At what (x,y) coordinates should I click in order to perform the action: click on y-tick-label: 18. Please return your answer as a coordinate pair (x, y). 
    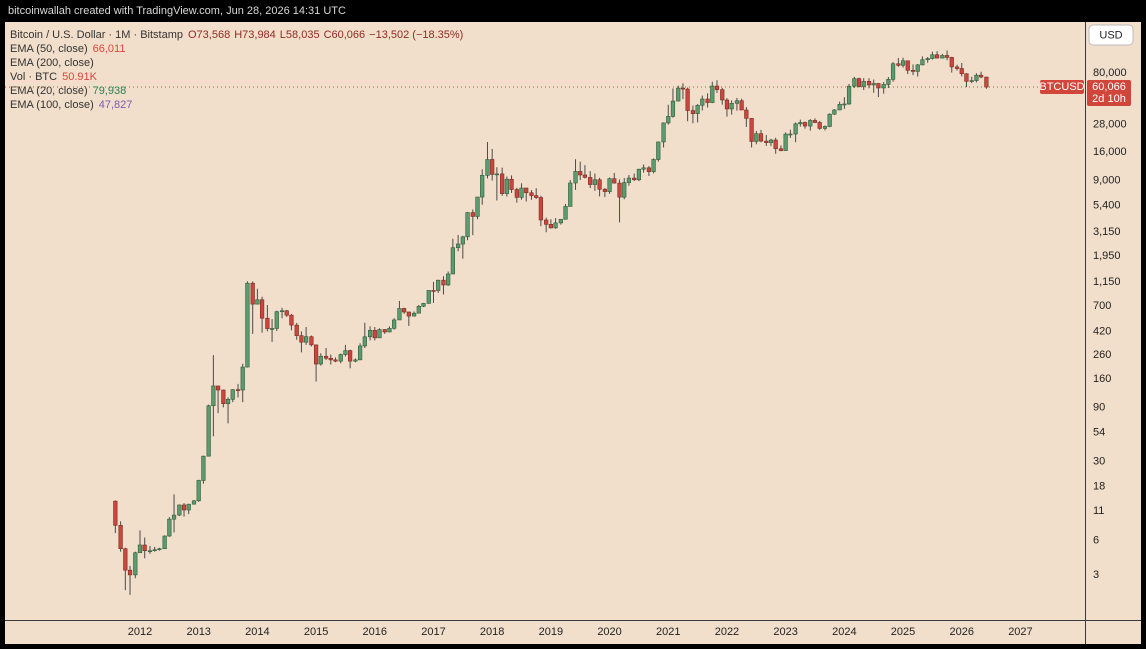
    Looking at the image, I should click on (1099, 487).